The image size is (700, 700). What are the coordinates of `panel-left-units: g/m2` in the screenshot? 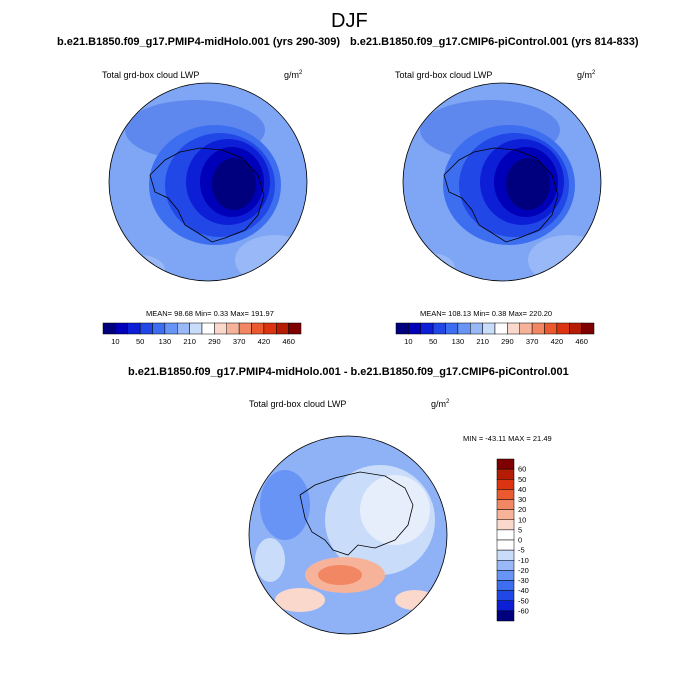 It's located at (293, 75).